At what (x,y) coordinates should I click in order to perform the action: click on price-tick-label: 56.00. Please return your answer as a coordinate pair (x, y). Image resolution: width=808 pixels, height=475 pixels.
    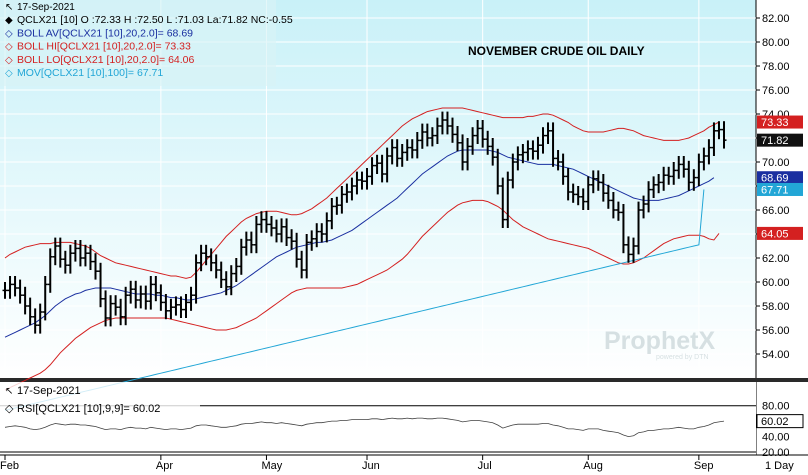
    Looking at the image, I should click on (776, 331).